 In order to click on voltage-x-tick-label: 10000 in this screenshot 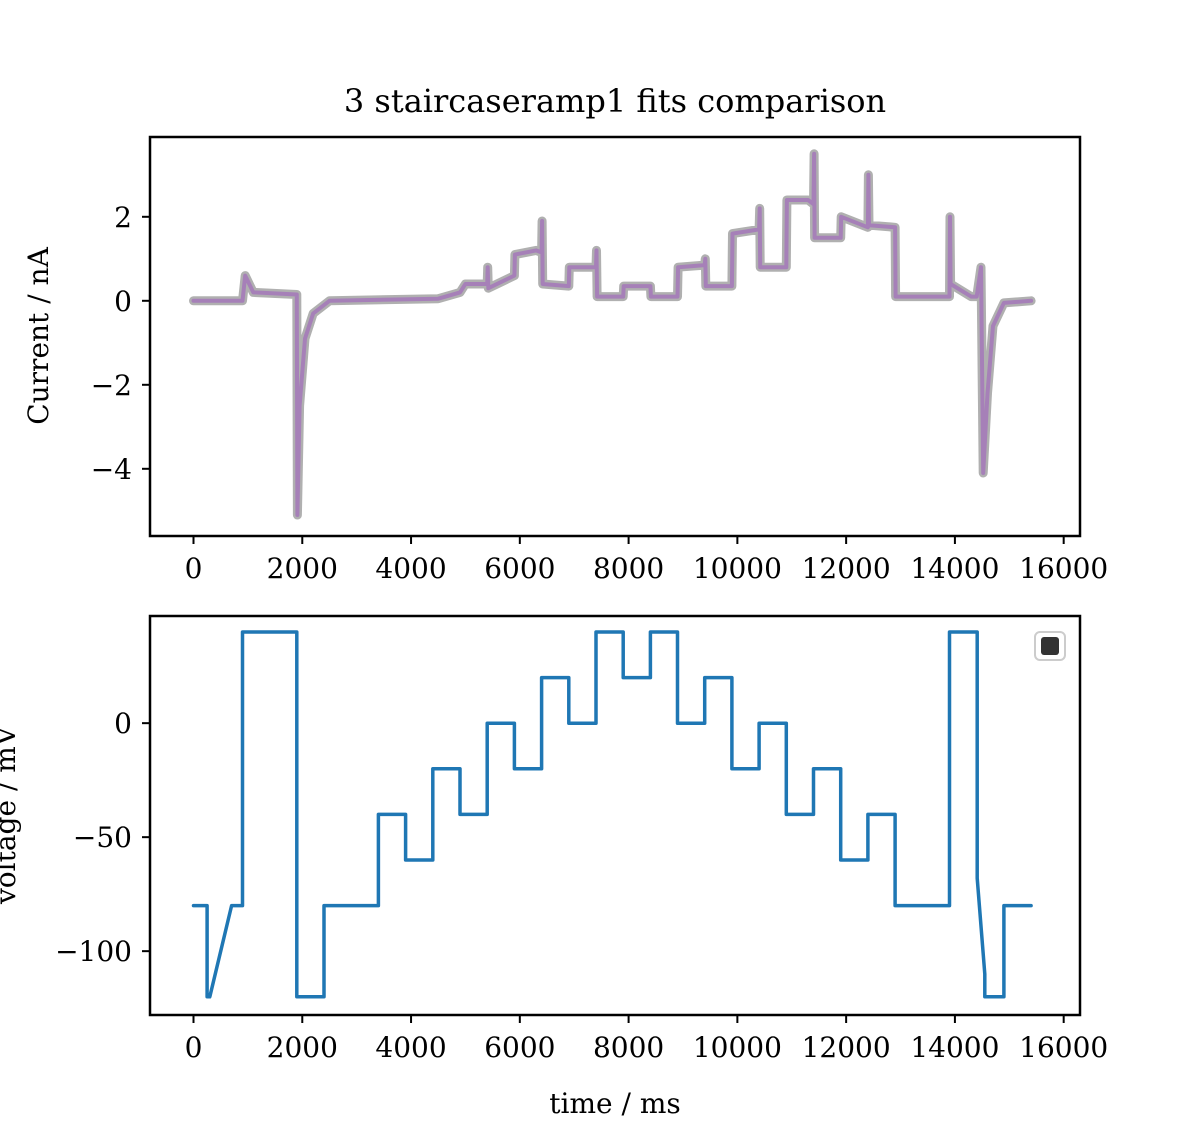, I will do `click(737, 1047)`.